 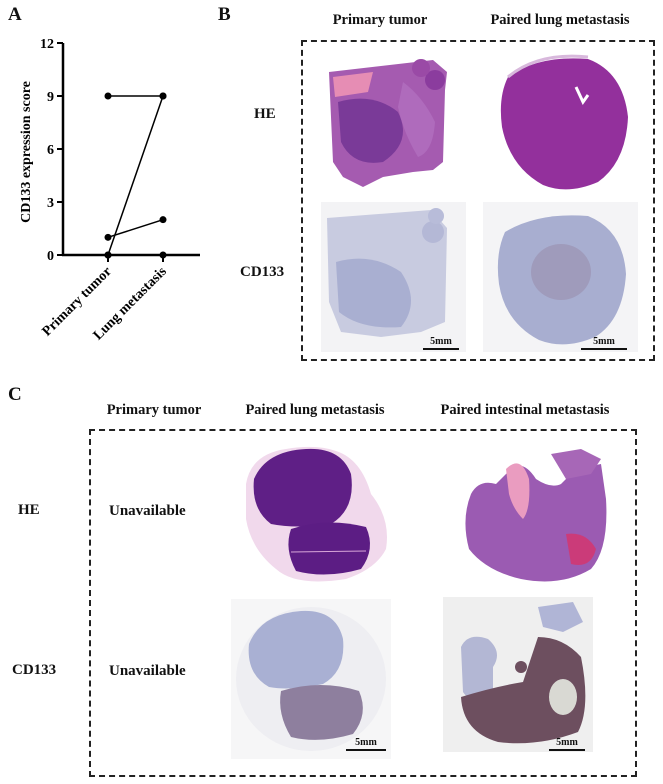 What do you see at coordinates (525, 410) in the screenshot?
I see `panel-c-col-intestinal: Paired intestinal metastasis` at bounding box center [525, 410].